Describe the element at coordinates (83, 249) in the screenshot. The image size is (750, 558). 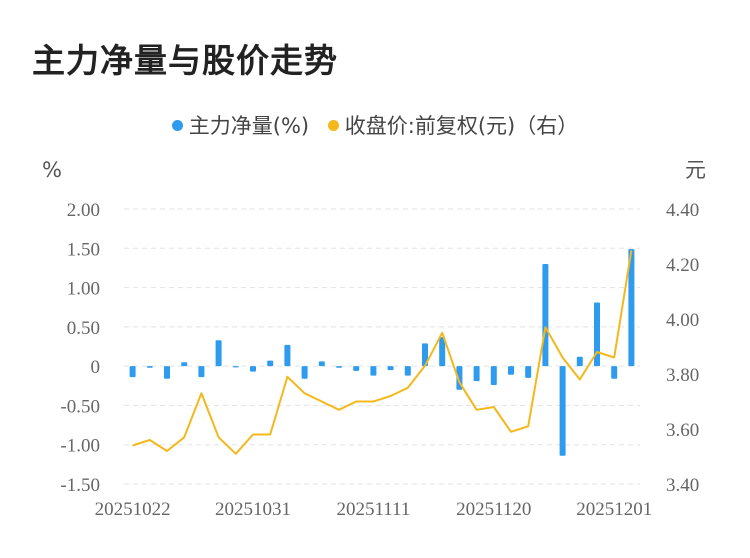
I see `left-tick-label: 1.50` at that location.